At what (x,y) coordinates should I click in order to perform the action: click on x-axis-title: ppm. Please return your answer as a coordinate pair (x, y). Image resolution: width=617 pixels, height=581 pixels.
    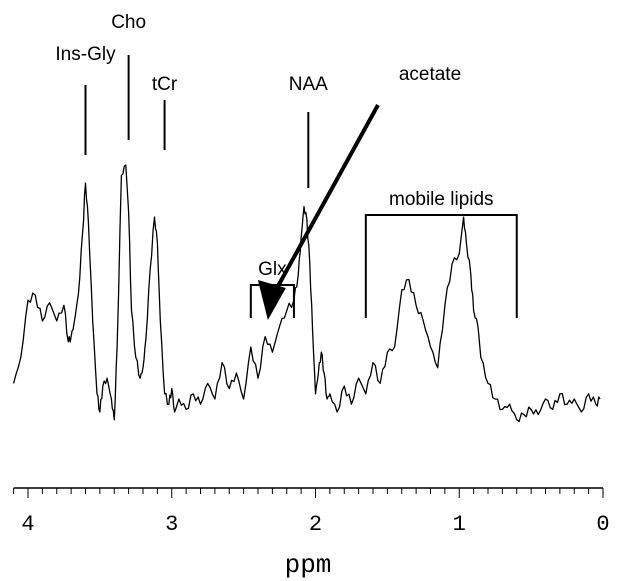
    Looking at the image, I should click on (308, 565).